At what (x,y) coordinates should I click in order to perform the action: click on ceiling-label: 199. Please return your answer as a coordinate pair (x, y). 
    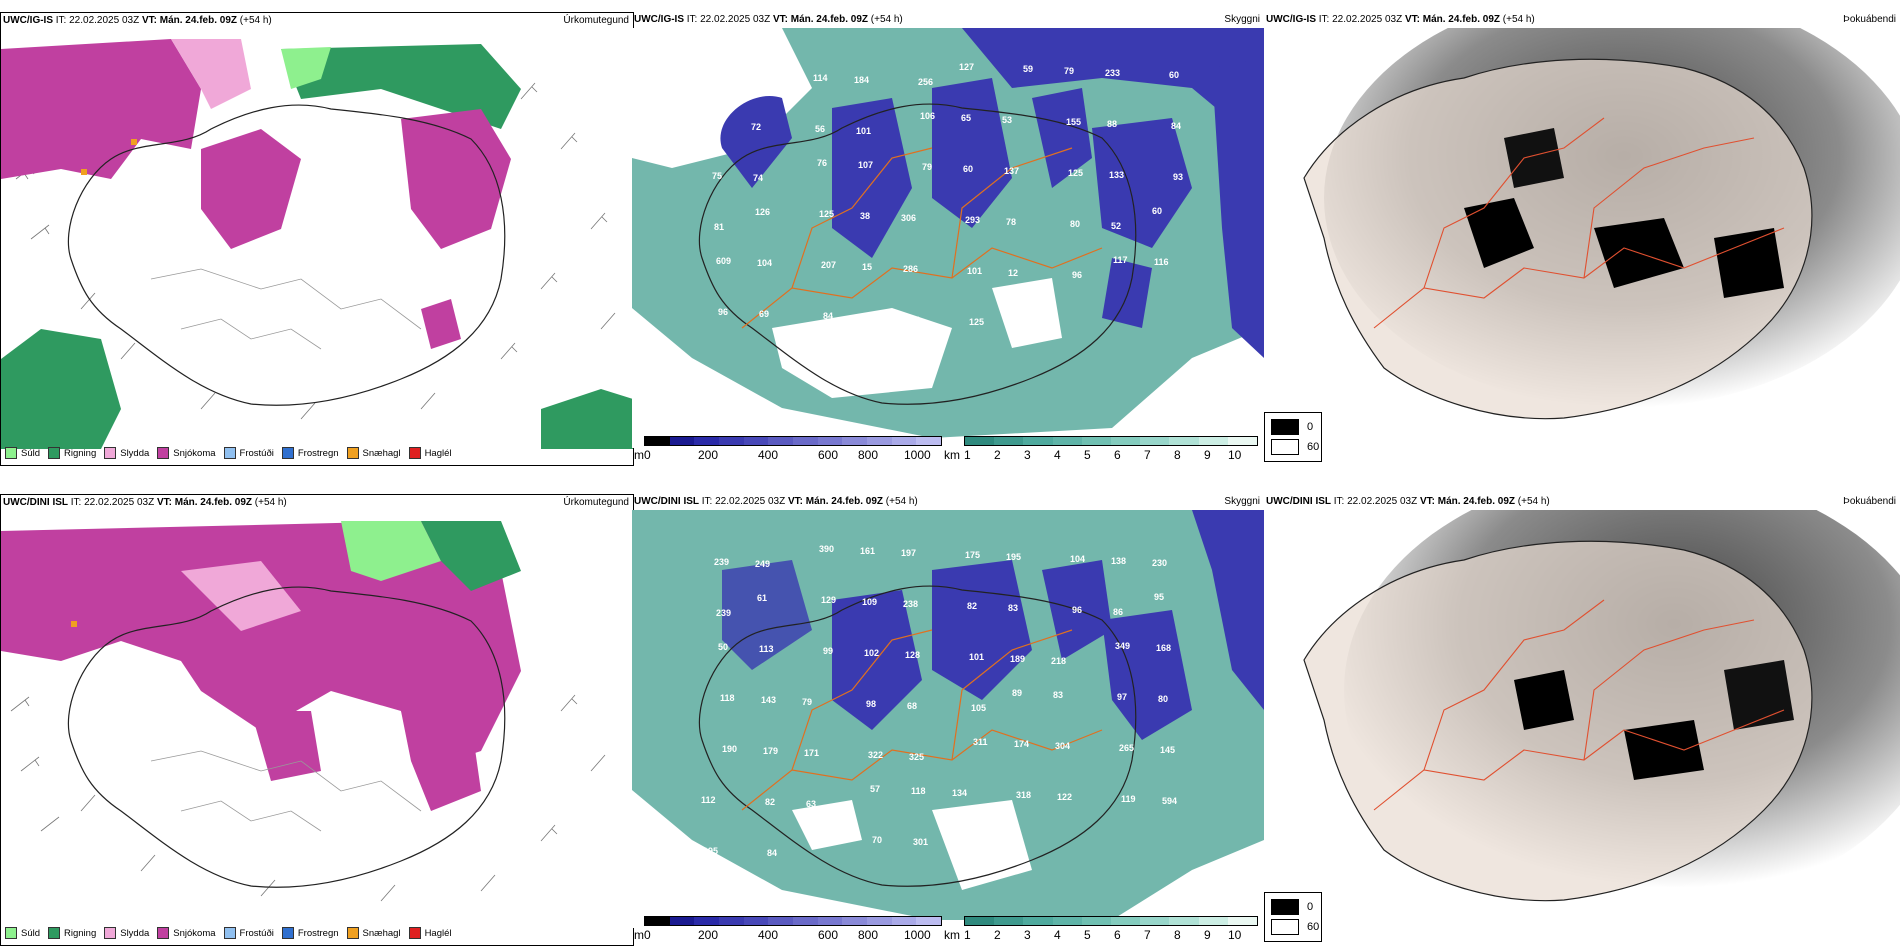
    Looking at the image, I should click on (871, 318).